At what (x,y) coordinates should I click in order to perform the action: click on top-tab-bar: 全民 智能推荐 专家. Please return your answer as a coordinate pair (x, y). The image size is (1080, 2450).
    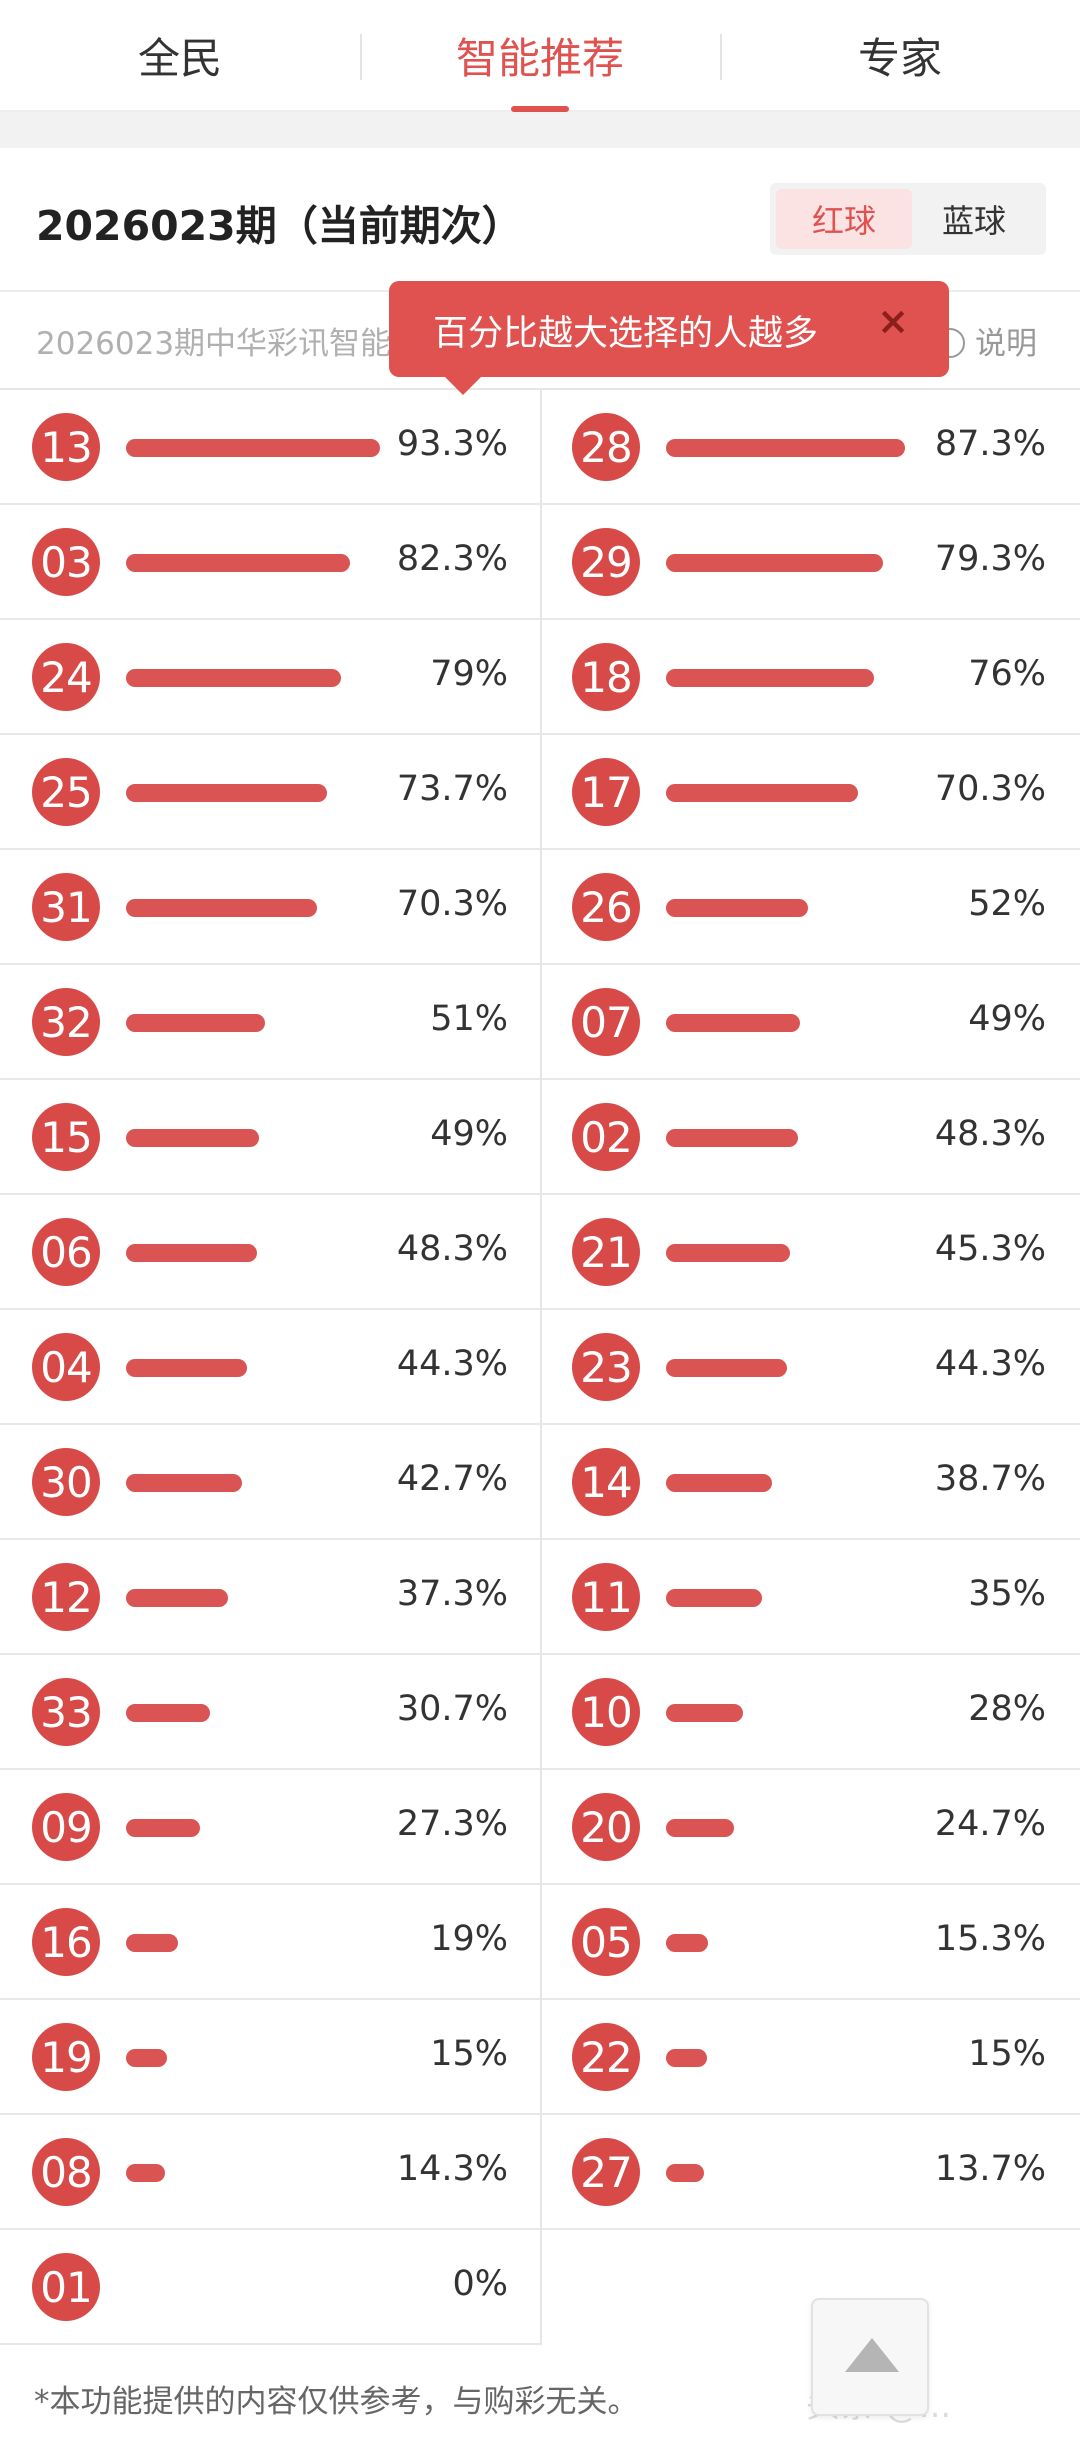
    Looking at the image, I should click on (540, 56).